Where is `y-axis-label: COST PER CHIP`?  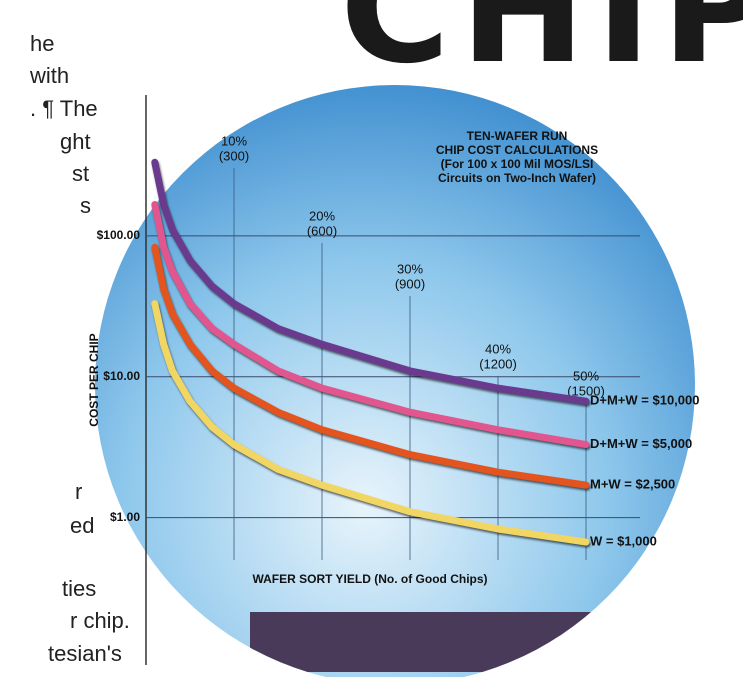
y-axis-label: COST PER CHIP is located at coordinates (94, 379).